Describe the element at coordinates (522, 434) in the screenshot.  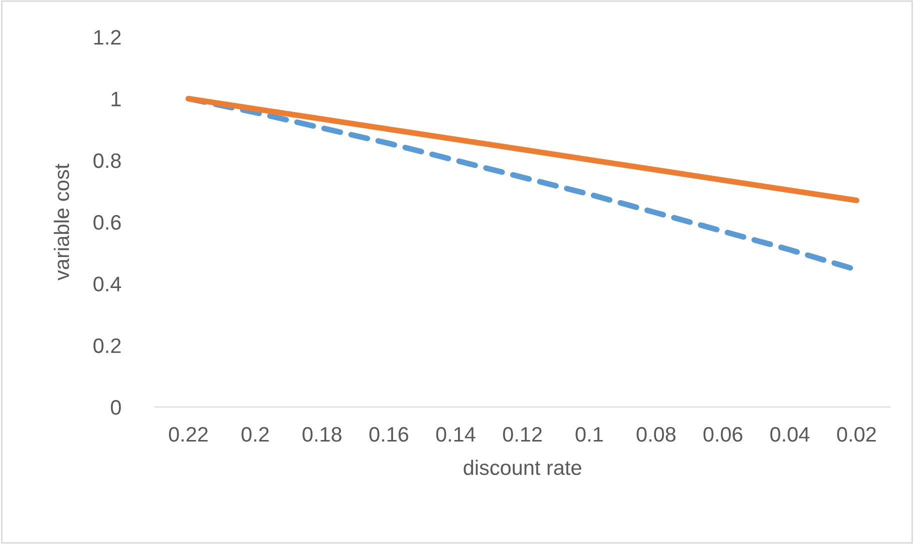
I see `x-tick-label: 0.12` at that location.